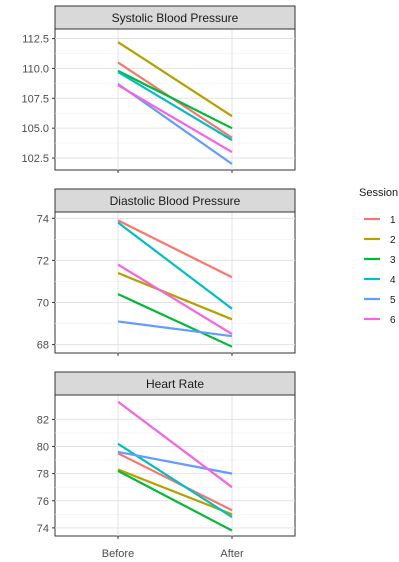  Describe the element at coordinates (35, 159) in the screenshot. I see `y-tick-label: 102.5` at that location.